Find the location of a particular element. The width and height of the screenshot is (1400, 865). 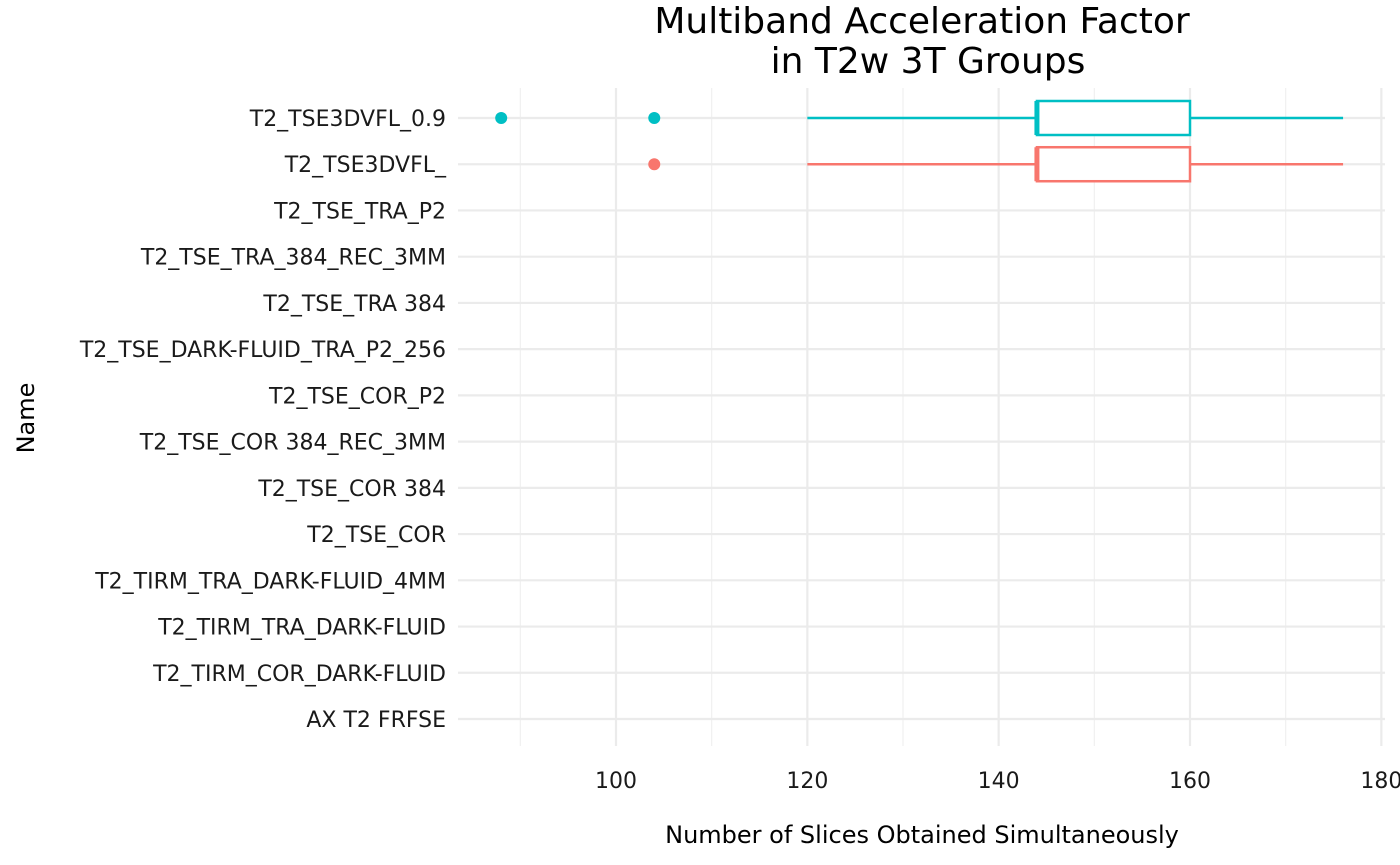

x-axis-label: Number of Slices Obtained Simultaneously is located at coordinates (922, 835).